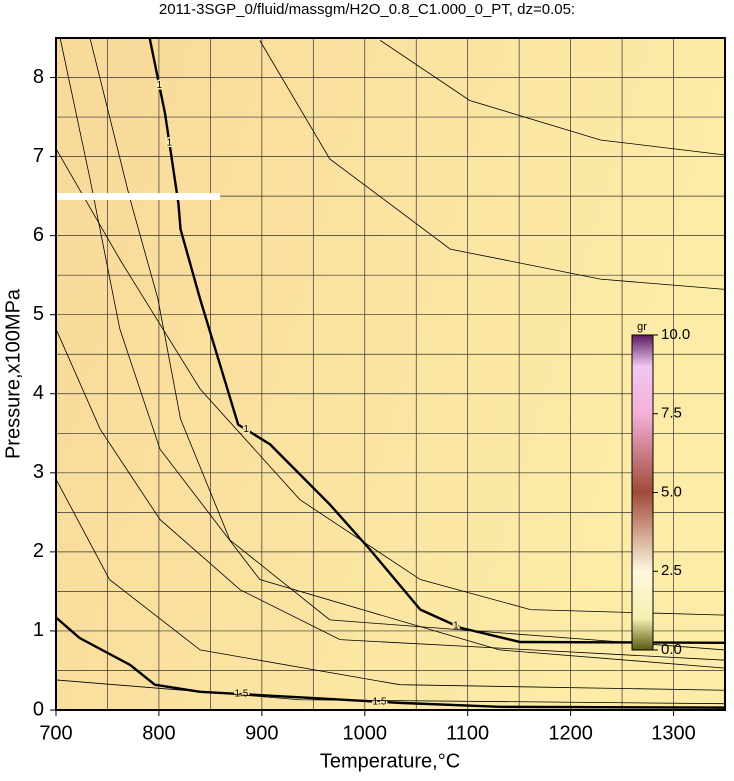 This screenshot has width=734, height=781. Describe the element at coordinates (55, 733) in the screenshot. I see `x-tick-label: 700` at that location.